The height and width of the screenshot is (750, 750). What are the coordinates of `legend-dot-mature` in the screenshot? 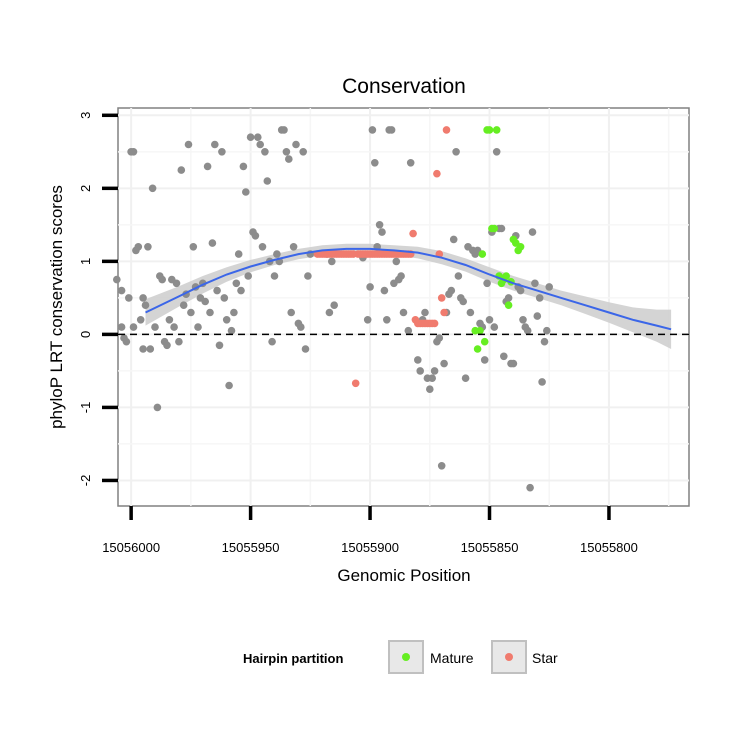 It's located at (406, 657).